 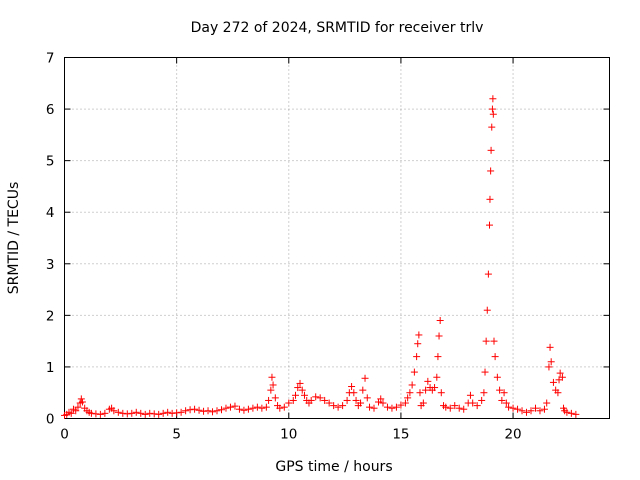 I want to click on y-axis-label: SRMTID / TECUs, so click(x=14, y=238).